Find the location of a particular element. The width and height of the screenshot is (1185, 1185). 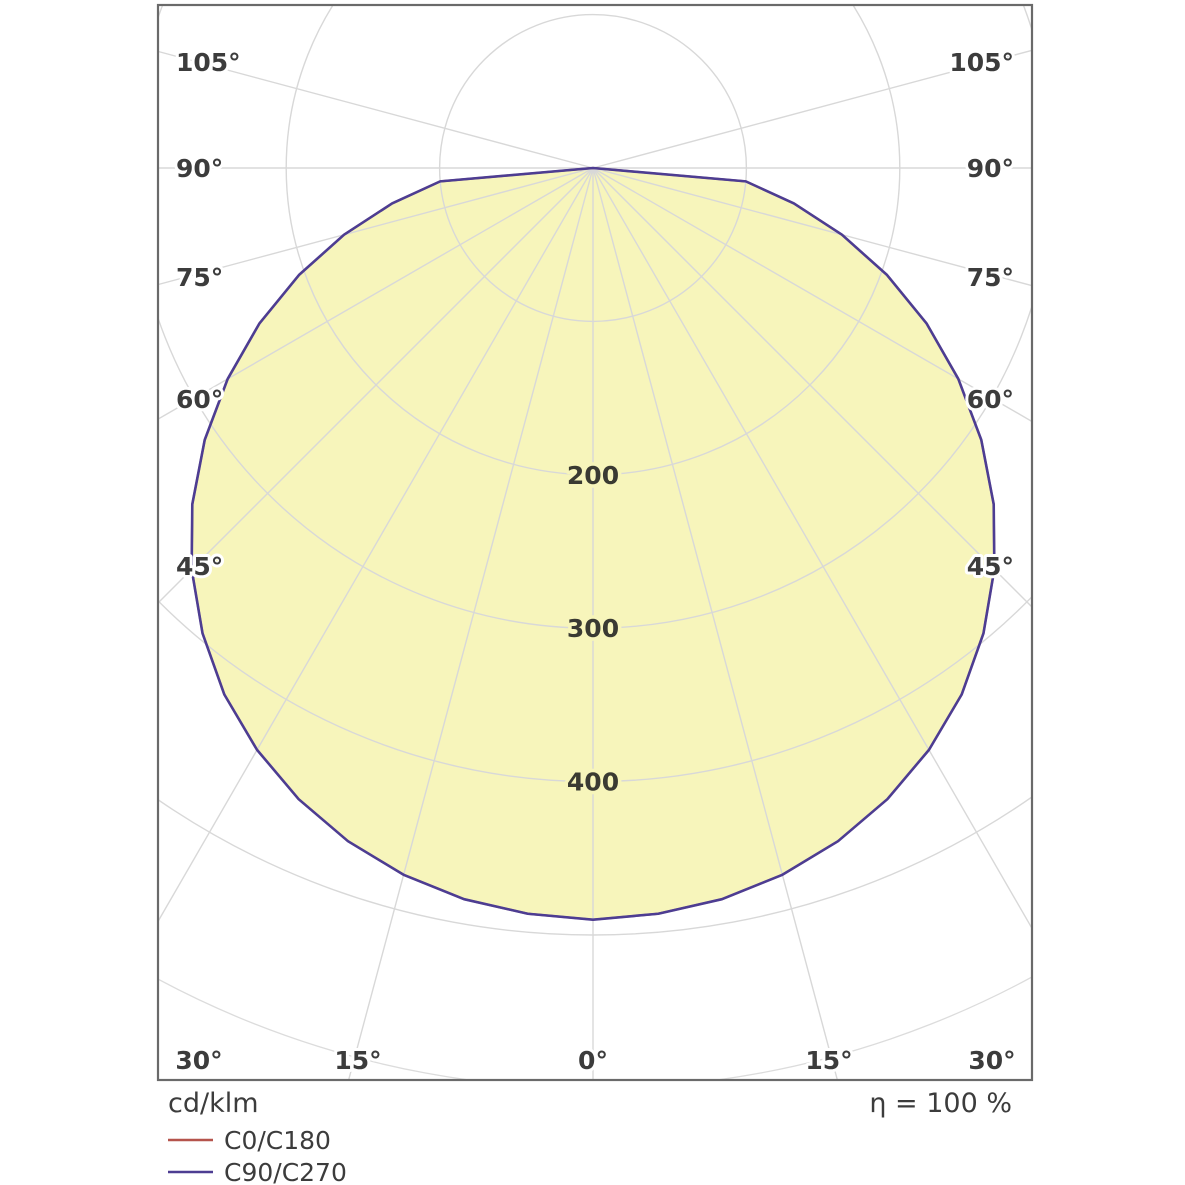

angle-label-bottom-0: 0° is located at coordinates (593, 1060).